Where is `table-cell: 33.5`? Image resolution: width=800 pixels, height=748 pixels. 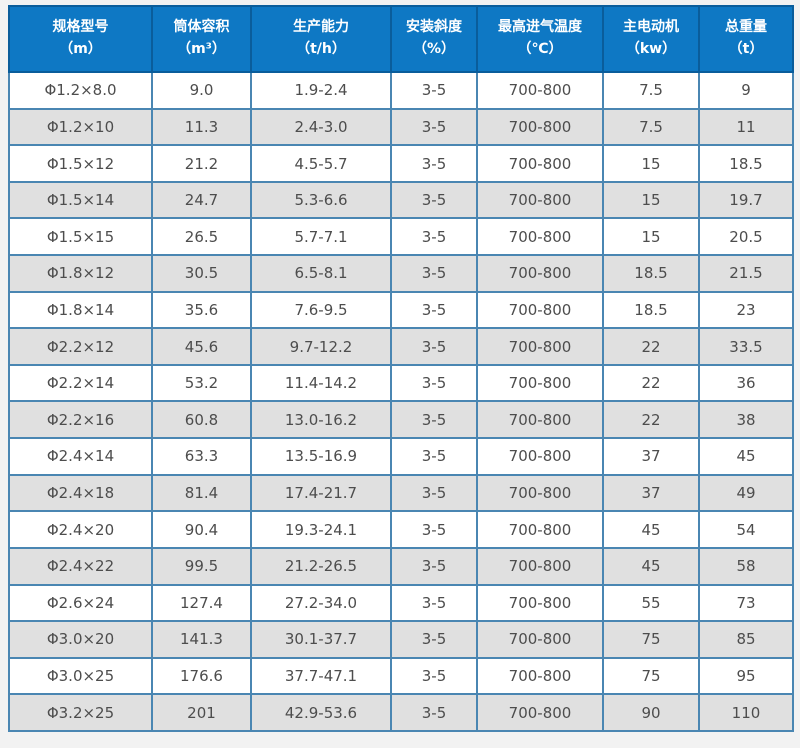
table-cell: 33.5 is located at coordinates (746, 346).